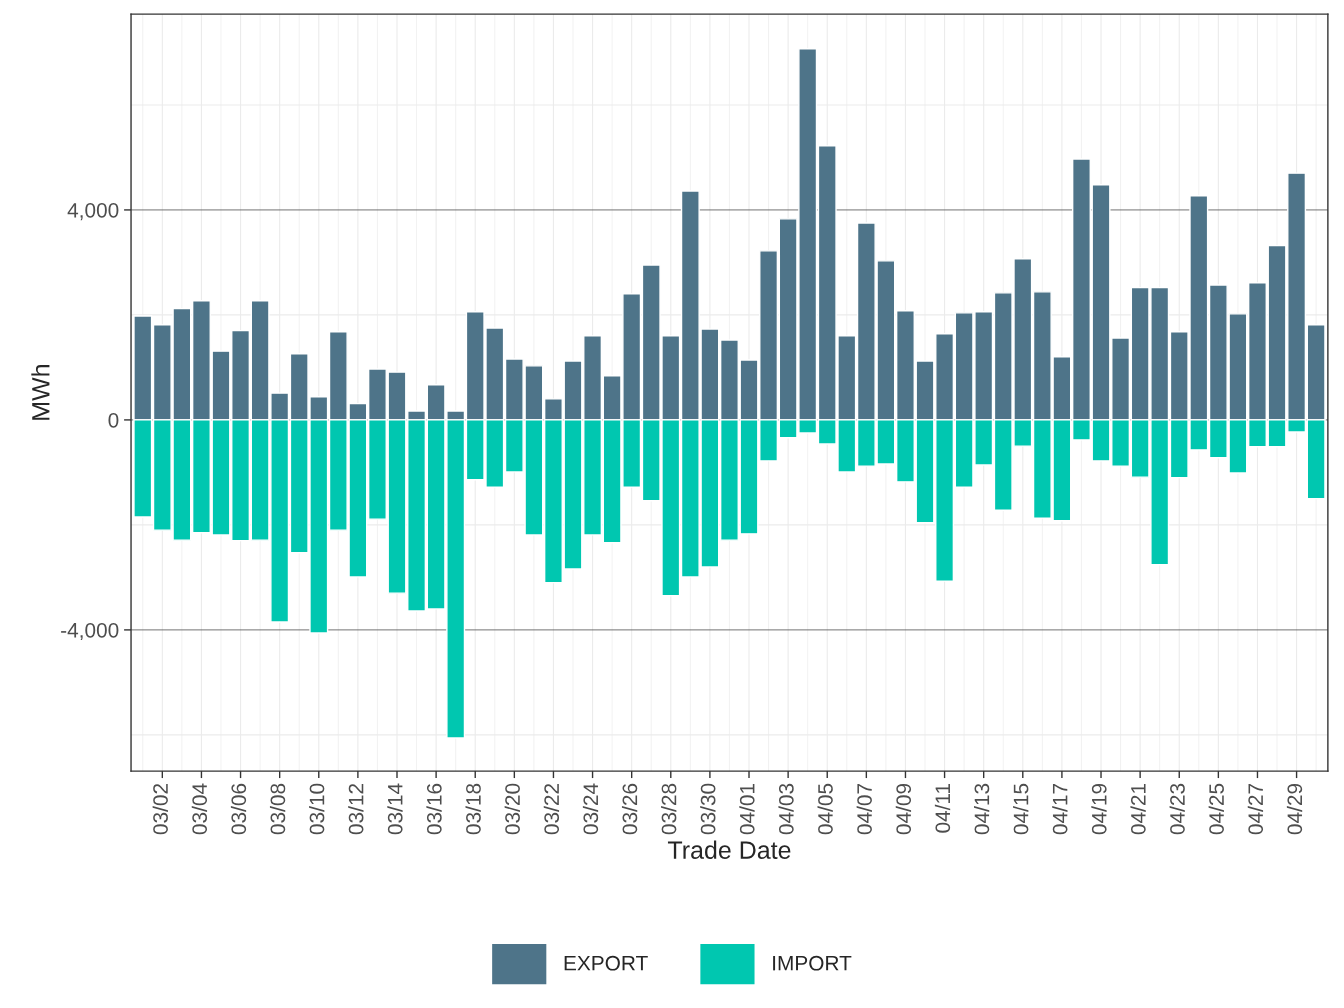 This screenshot has width=1344, height=1008. I want to click on x-tick-label: 04/09, so click(903, 809).